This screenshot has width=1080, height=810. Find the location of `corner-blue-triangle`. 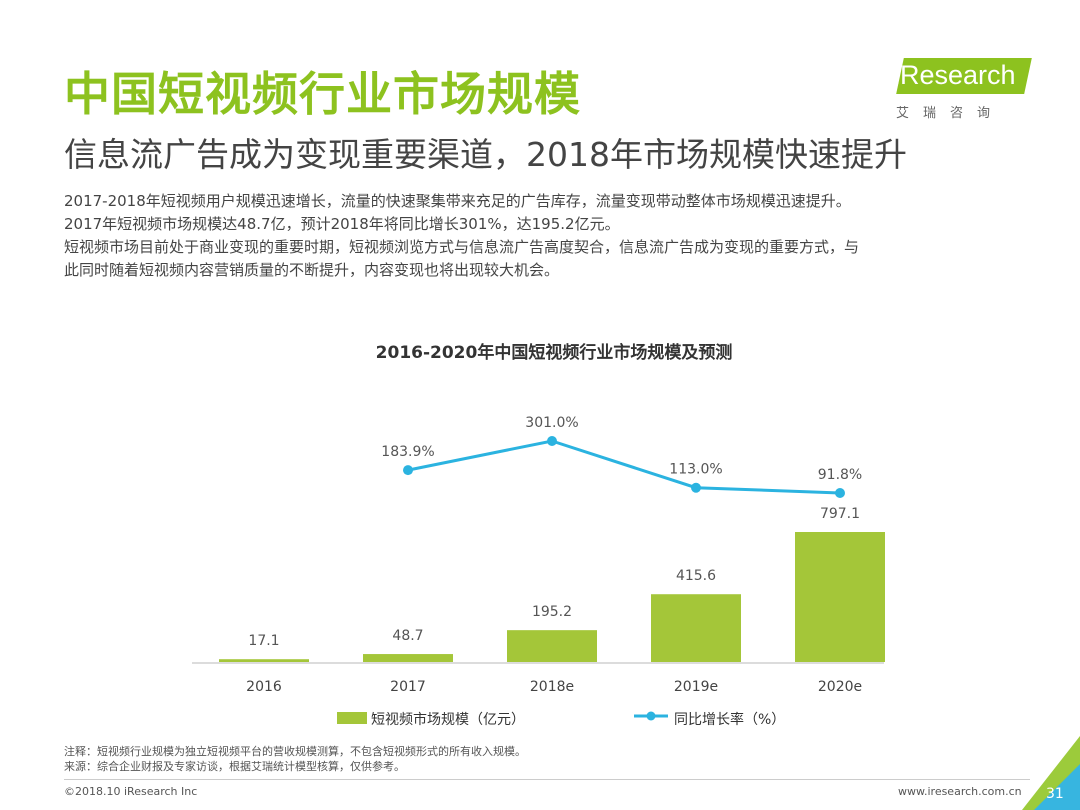

corner-blue-triangle is located at coordinates (1057, 787).